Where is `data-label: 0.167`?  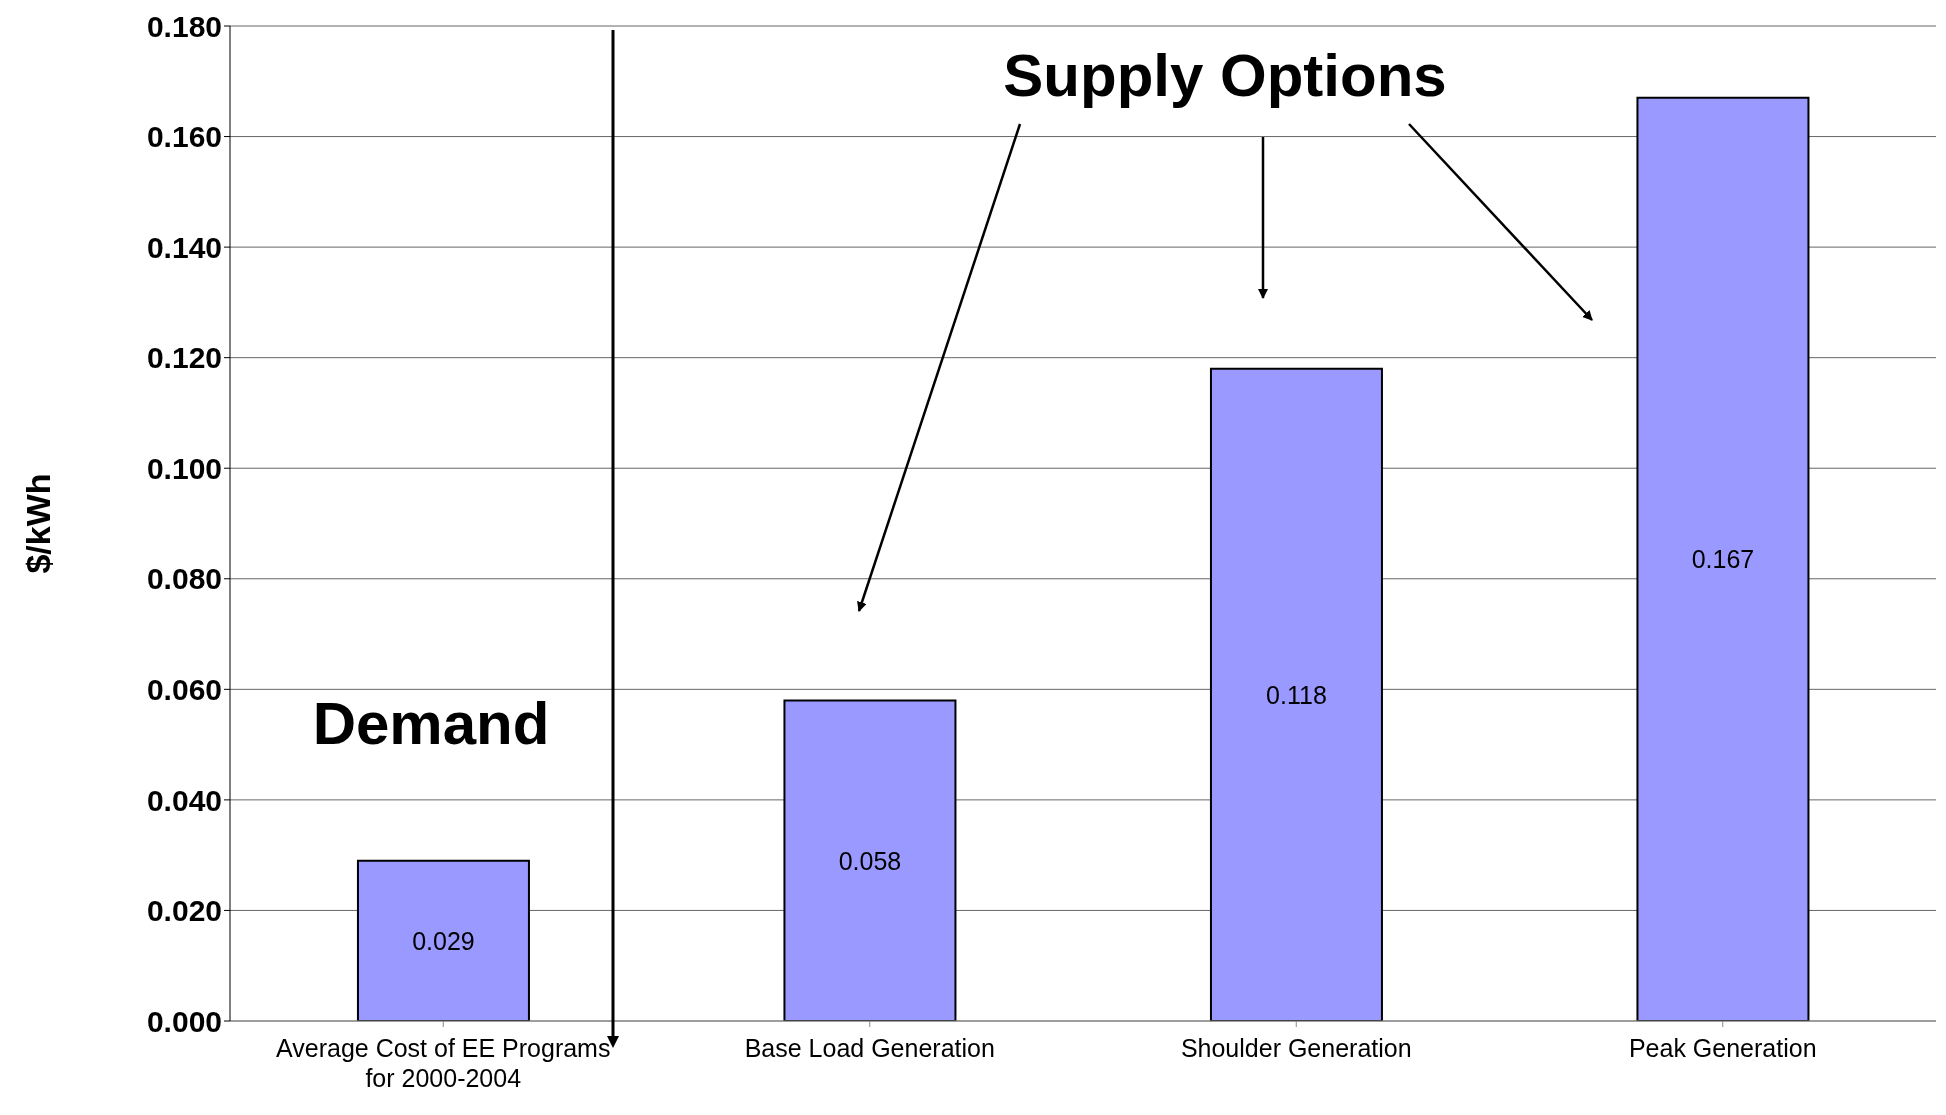 data-label: 0.167 is located at coordinates (1723, 559).